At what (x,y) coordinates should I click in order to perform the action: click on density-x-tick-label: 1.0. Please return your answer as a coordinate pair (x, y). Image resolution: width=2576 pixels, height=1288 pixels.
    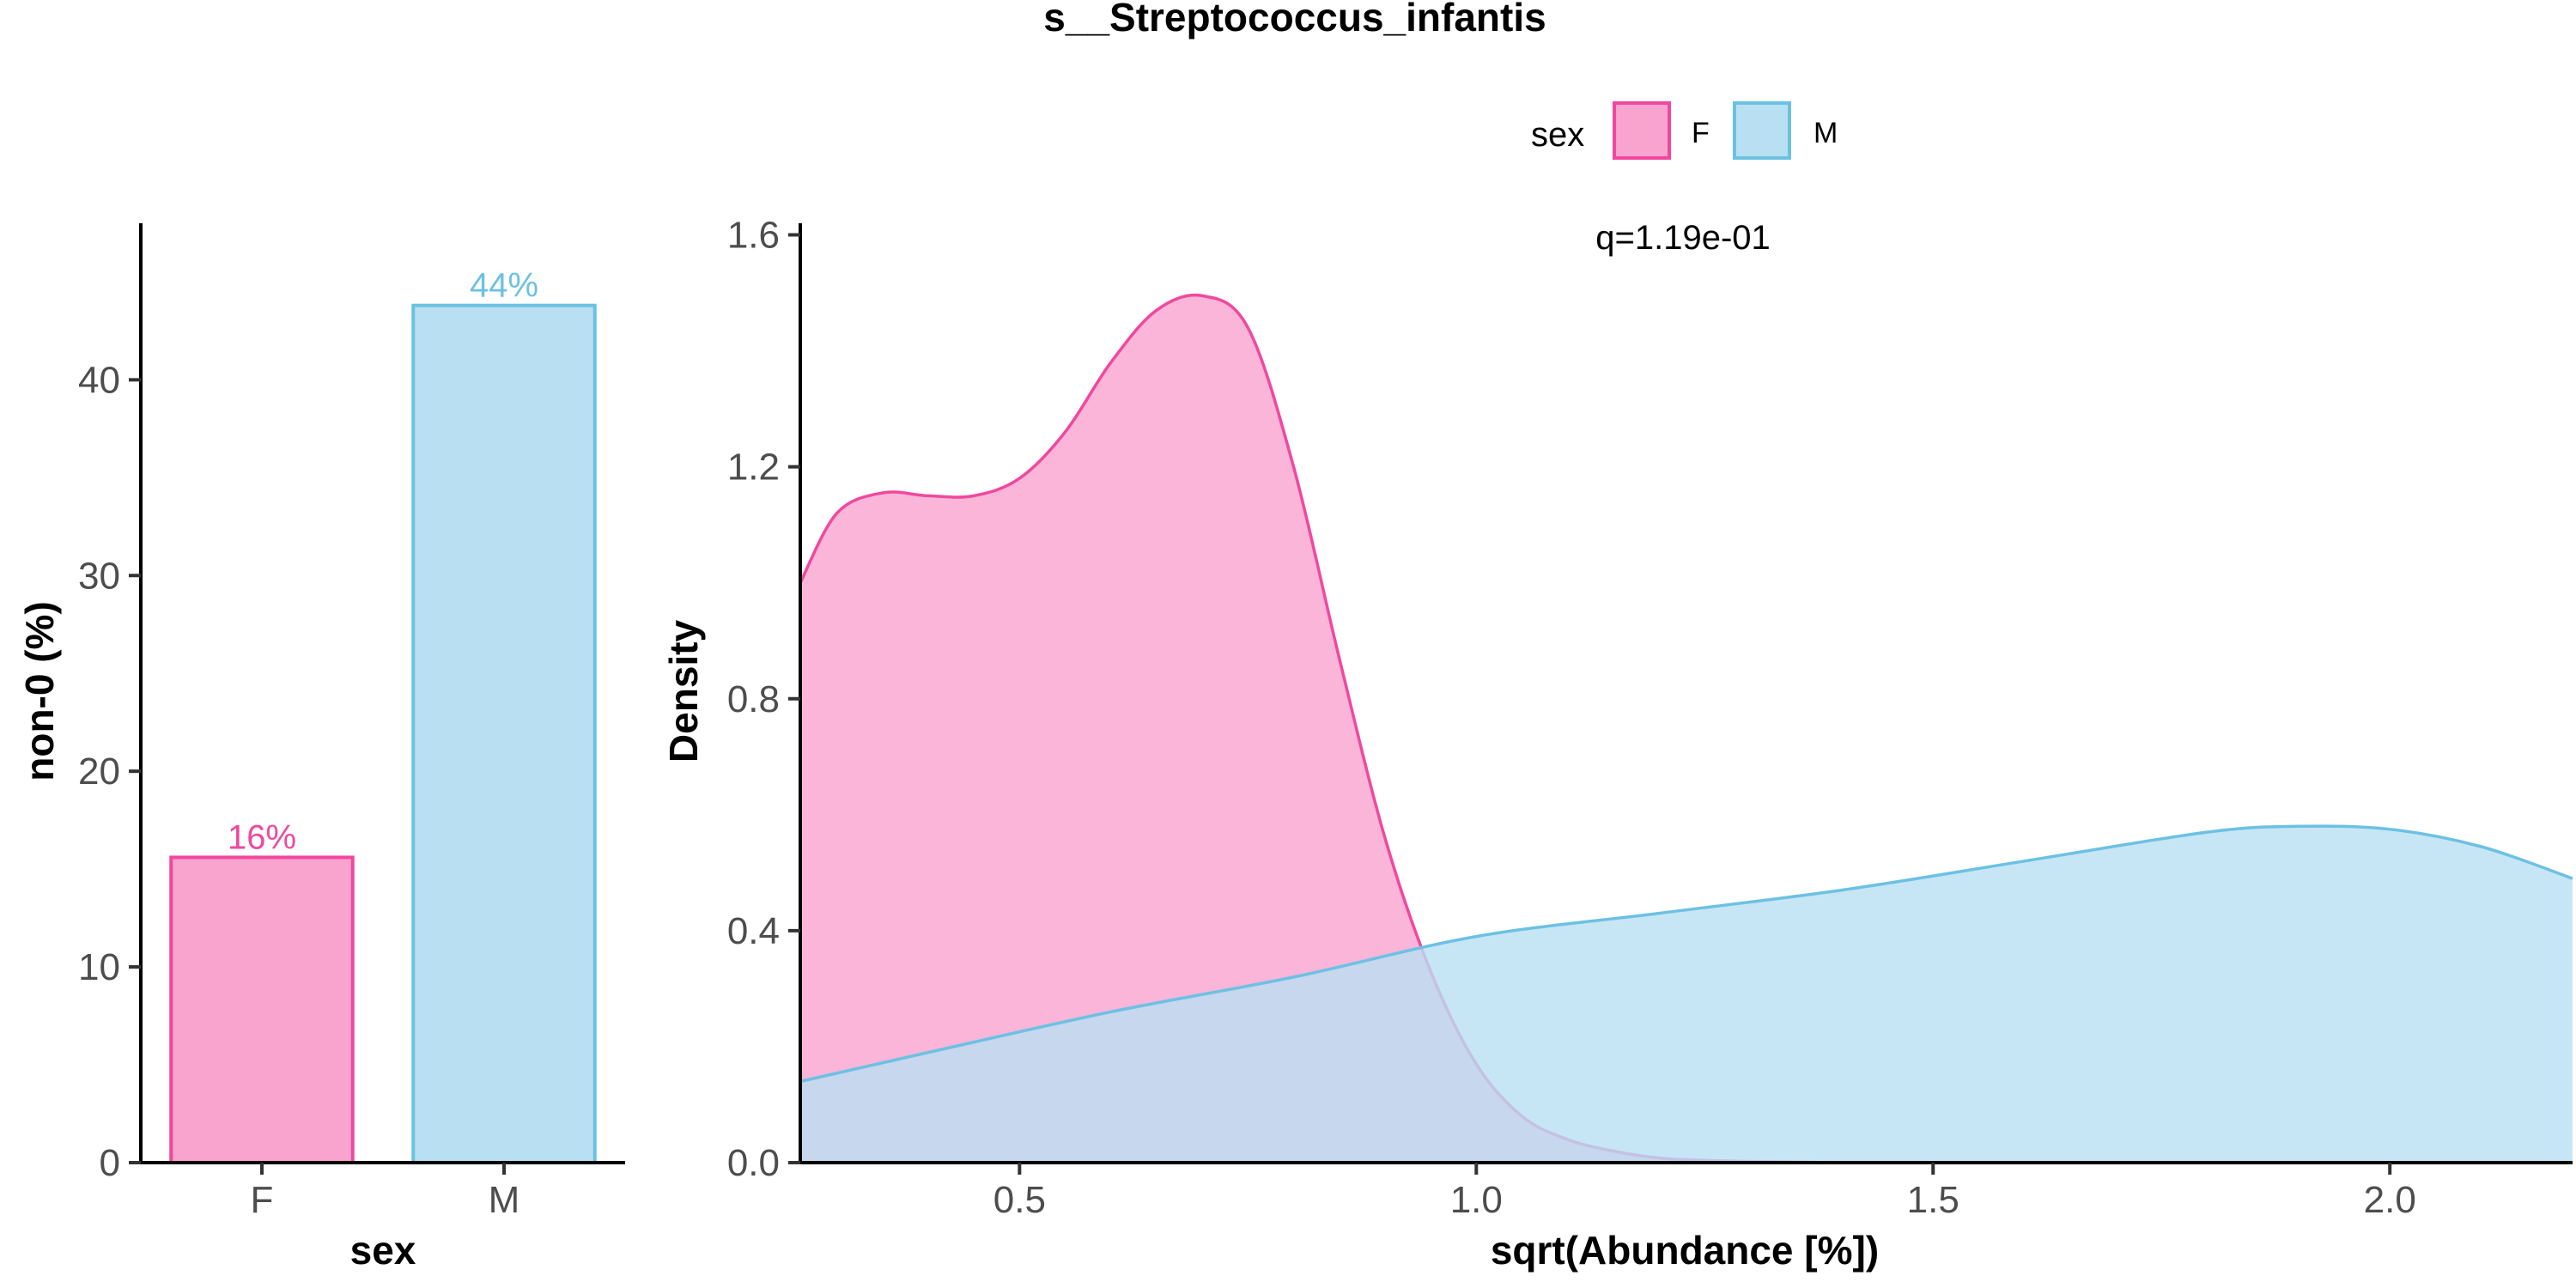
    Looking at the image, I should click on (1477, 1200).